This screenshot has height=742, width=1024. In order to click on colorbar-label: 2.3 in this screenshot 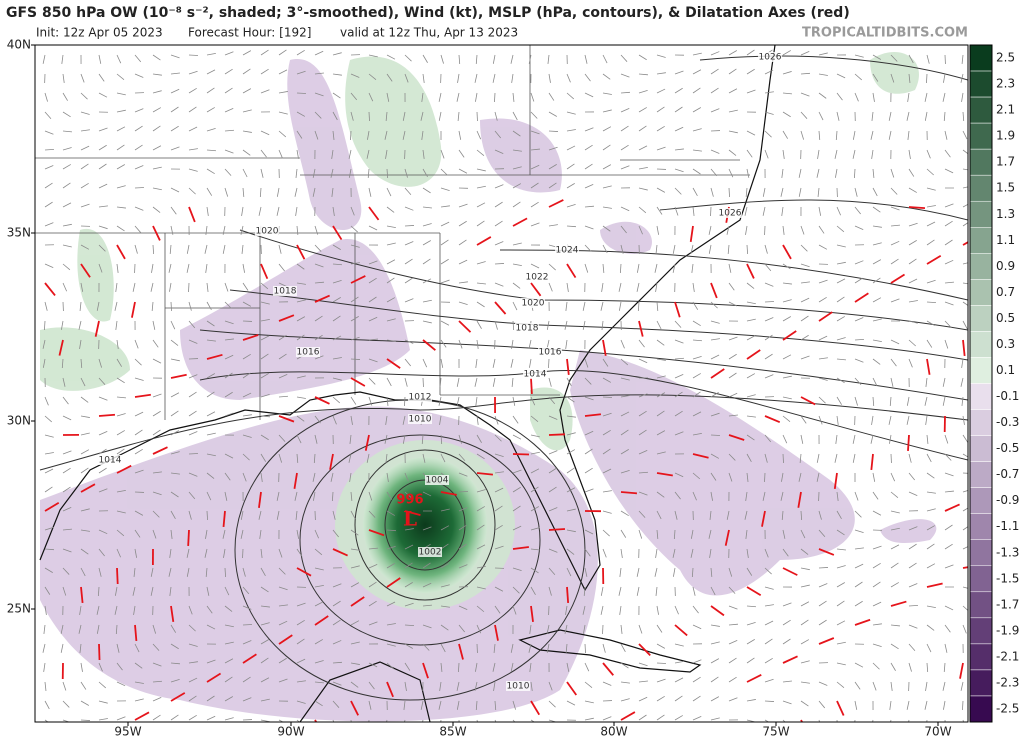, I will do `click(1005, 84)`.